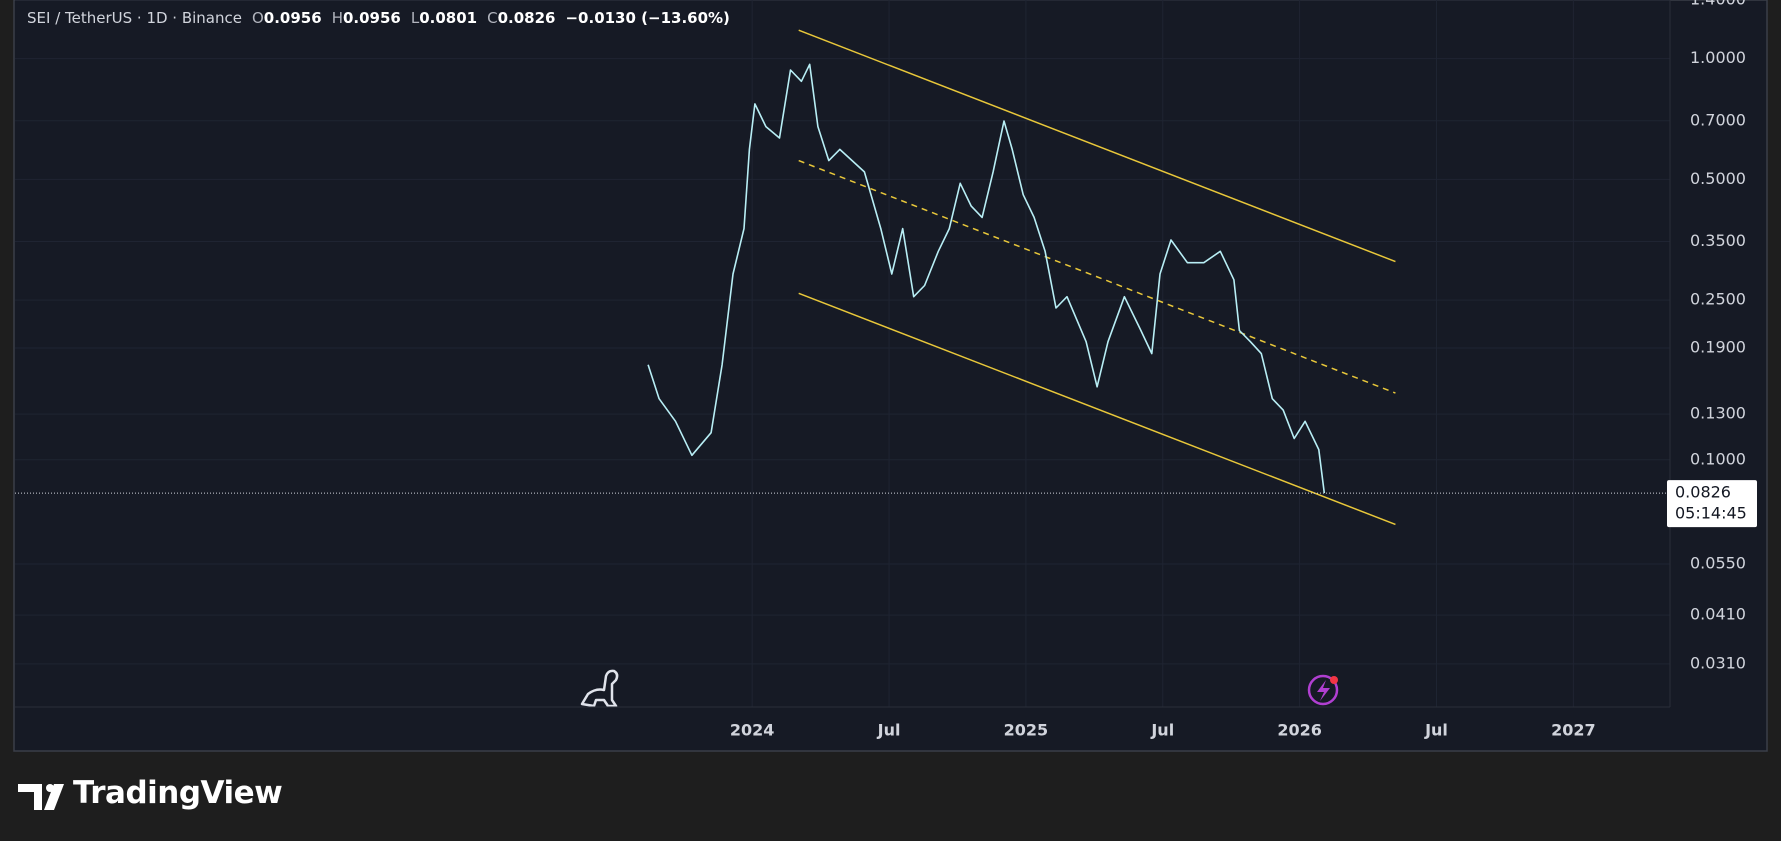 This screenshot has height=841, width=1781. I want to click on x-tick-label: 2024, so click(752, 730).